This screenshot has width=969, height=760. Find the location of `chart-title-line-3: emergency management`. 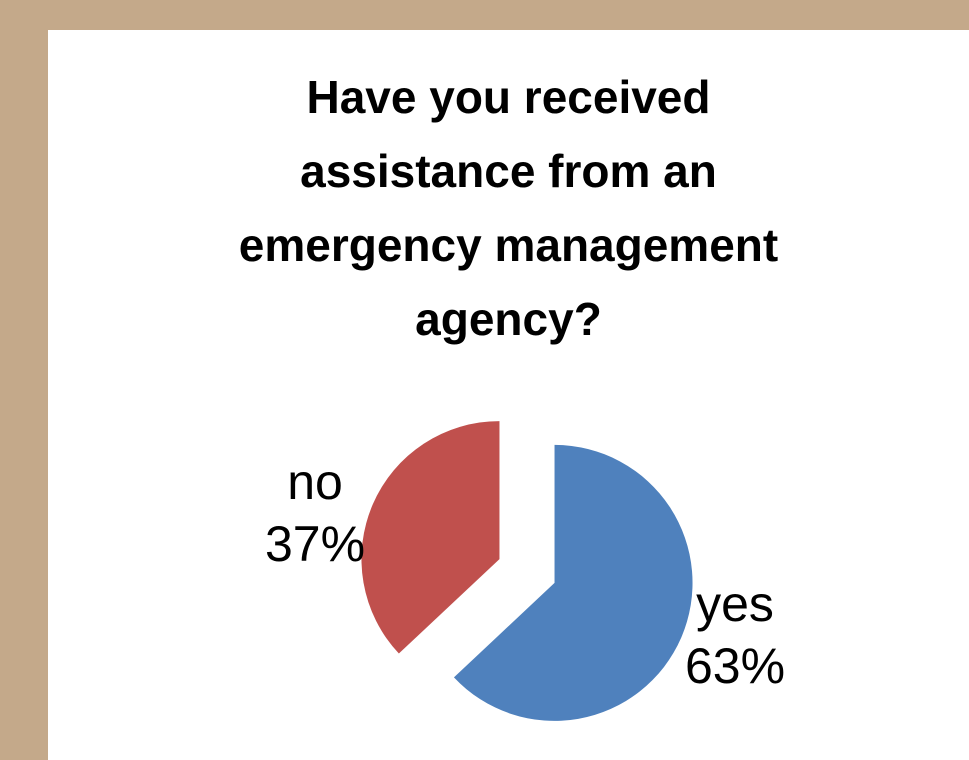

chart-title-line-3: emergency management is located at coordinates (508, 245).